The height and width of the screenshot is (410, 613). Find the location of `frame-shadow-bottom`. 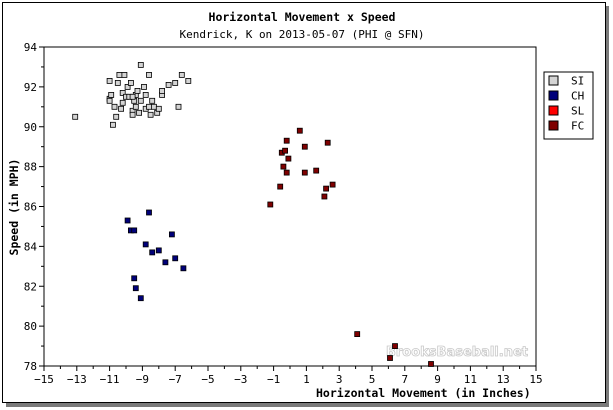

frame-shadow-bottom is located at coordinates (307, 405).